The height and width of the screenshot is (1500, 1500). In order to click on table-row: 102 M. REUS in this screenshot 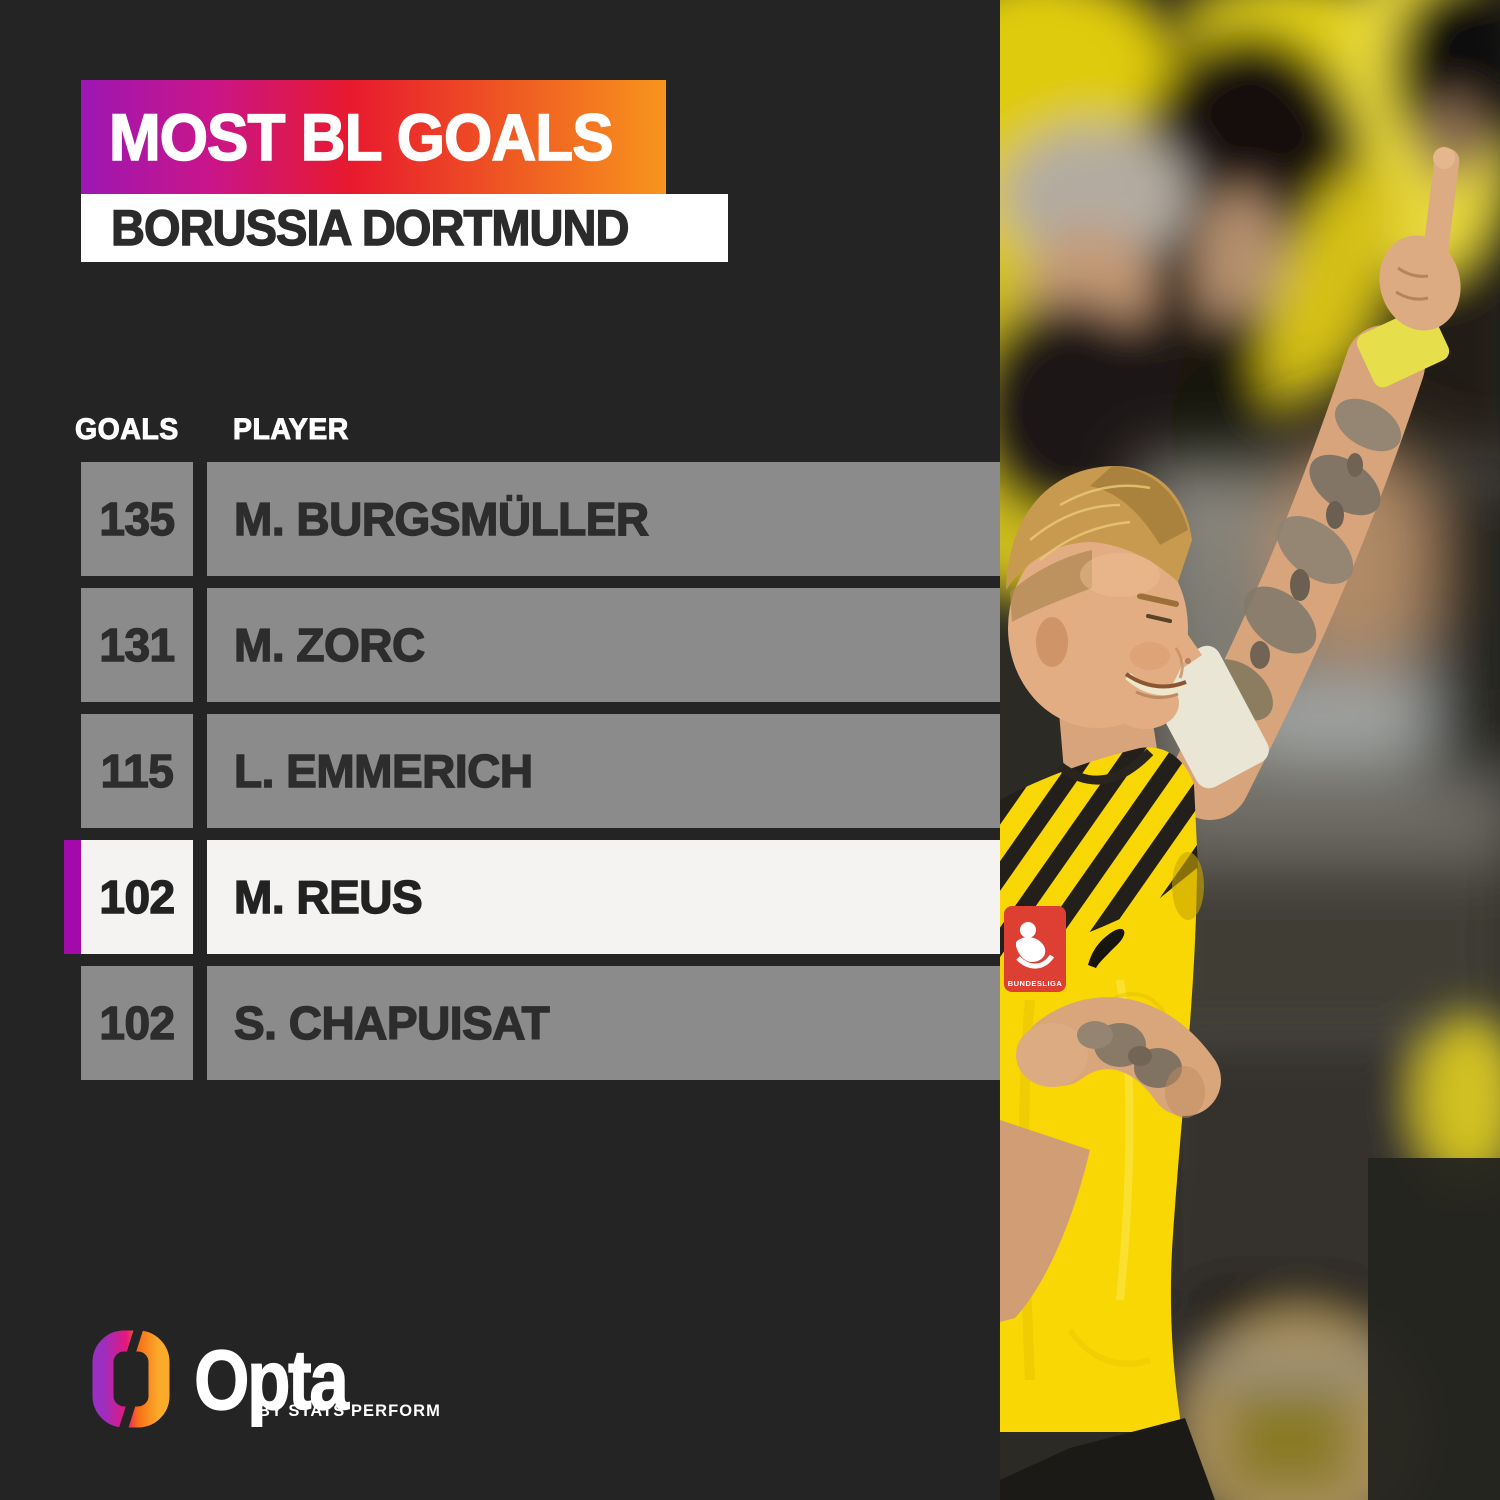, I will do `click(532, 897)`.